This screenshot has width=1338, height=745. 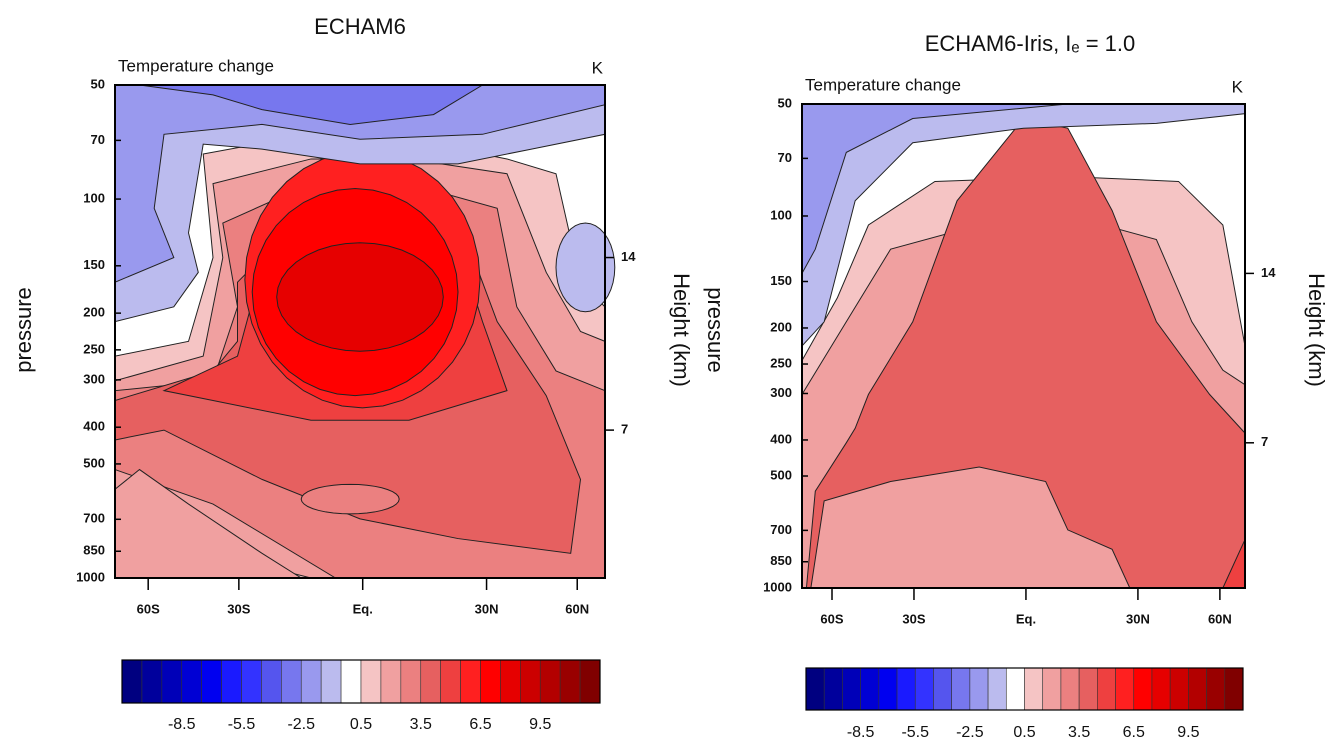 I want to click on x-tick-label: 60N, so click(x=1220, y=618).